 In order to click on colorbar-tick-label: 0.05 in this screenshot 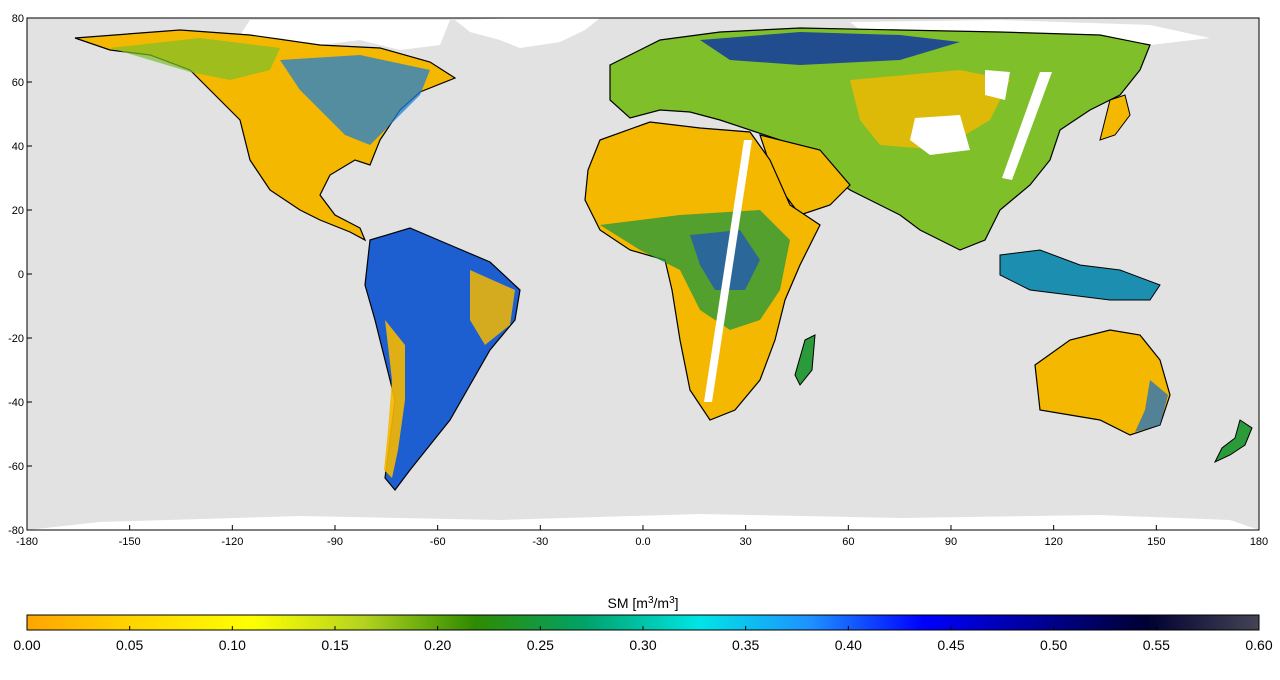, I will do `click(129, 645)`.